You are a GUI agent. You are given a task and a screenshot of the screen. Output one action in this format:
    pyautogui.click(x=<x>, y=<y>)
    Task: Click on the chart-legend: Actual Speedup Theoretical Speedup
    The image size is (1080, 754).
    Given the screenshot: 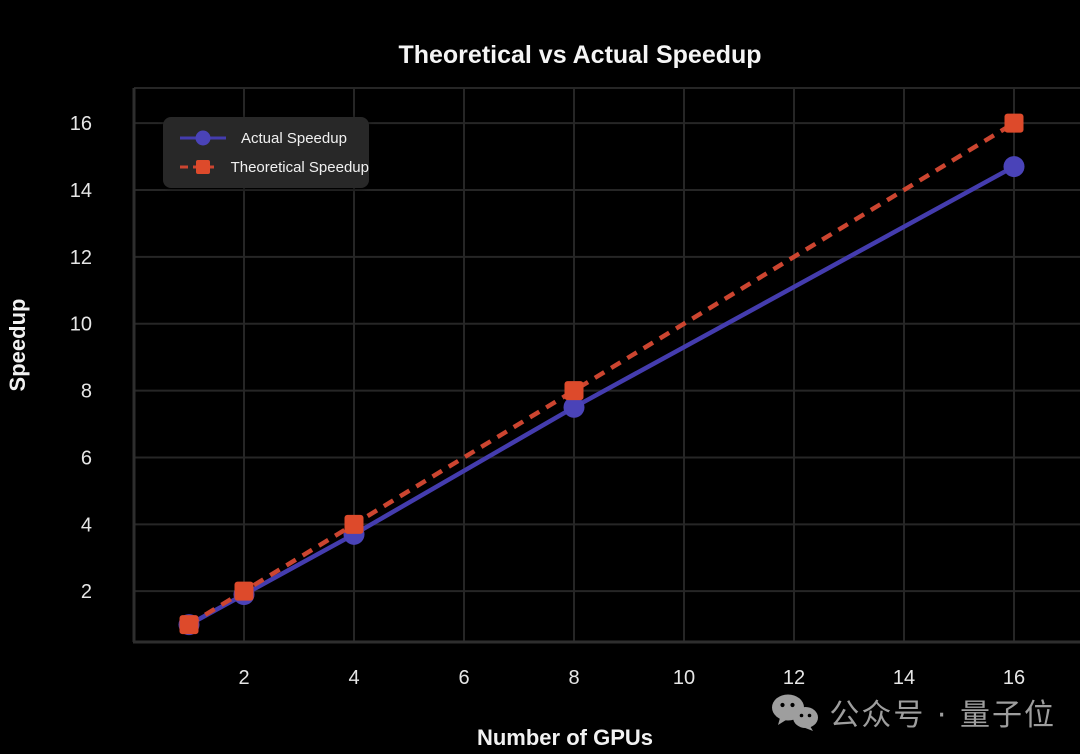 What is the action you would take?
    pyautogui.click(x=266, y=152)
    